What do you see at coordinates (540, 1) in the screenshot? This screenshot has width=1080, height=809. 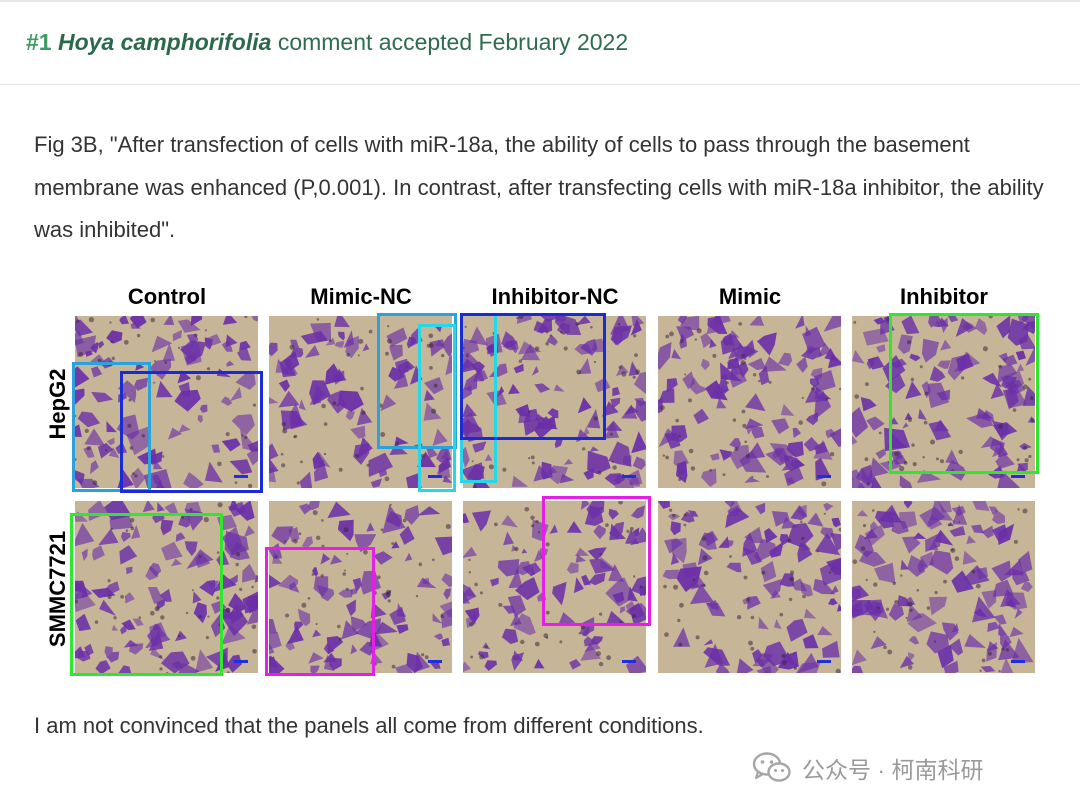 I see `top-divider` at bounding box center [540, 1].